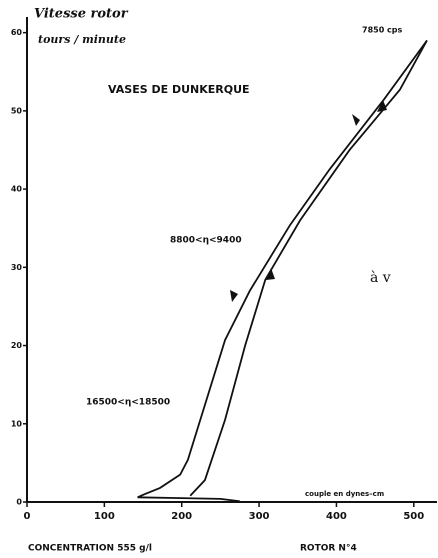  Describe the element at coordinates (81, 14) in the screenshot. I see `y-label: Vitesse rotor` at that location.